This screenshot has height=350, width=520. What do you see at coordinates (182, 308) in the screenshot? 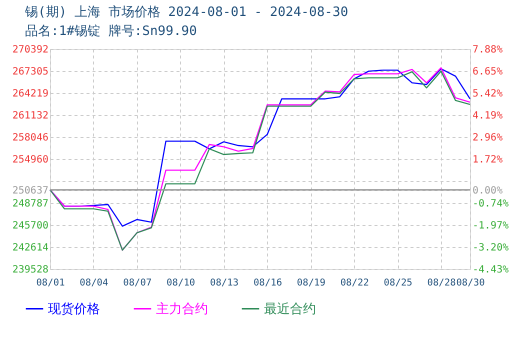
I see `legend-label: 主力合约` at bounding box center [182, 308].